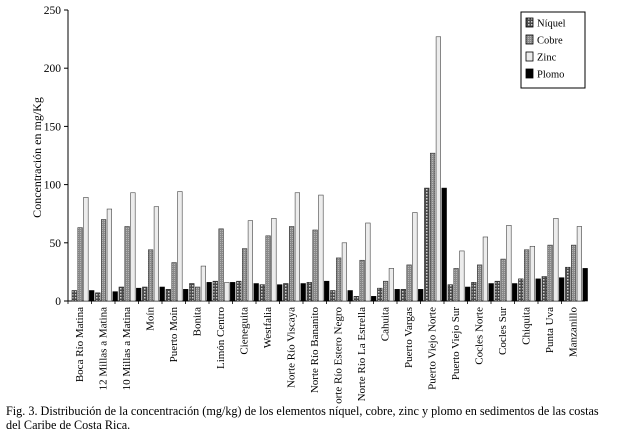 The height and width of the screenshot is (437, 621). Describe the element at coordinates (98, 297) in the screenshot. I see `bar-níquel-2` at that location.